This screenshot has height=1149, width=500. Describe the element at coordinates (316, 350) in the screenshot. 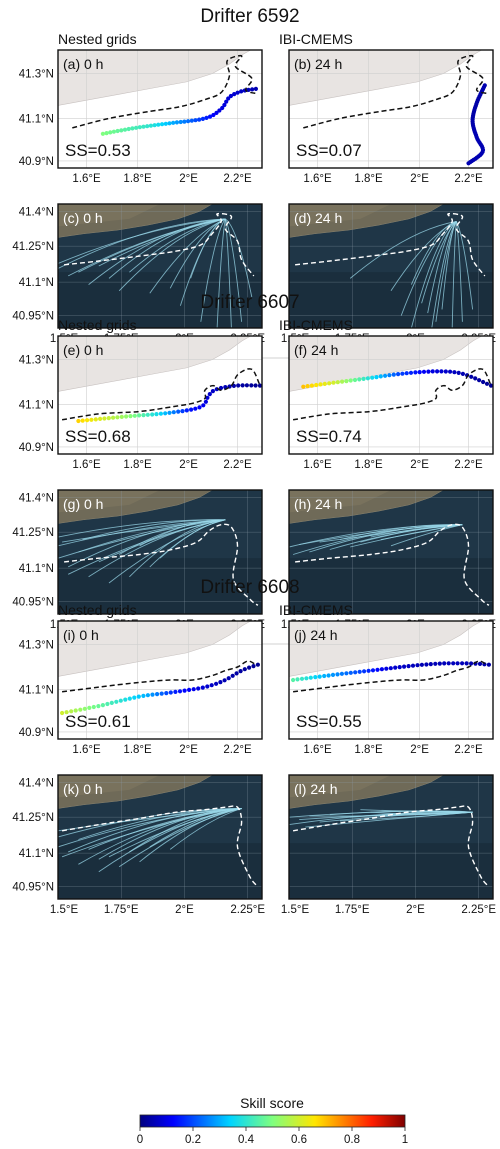

I see `panel-label: (f) 24 h` at that location.